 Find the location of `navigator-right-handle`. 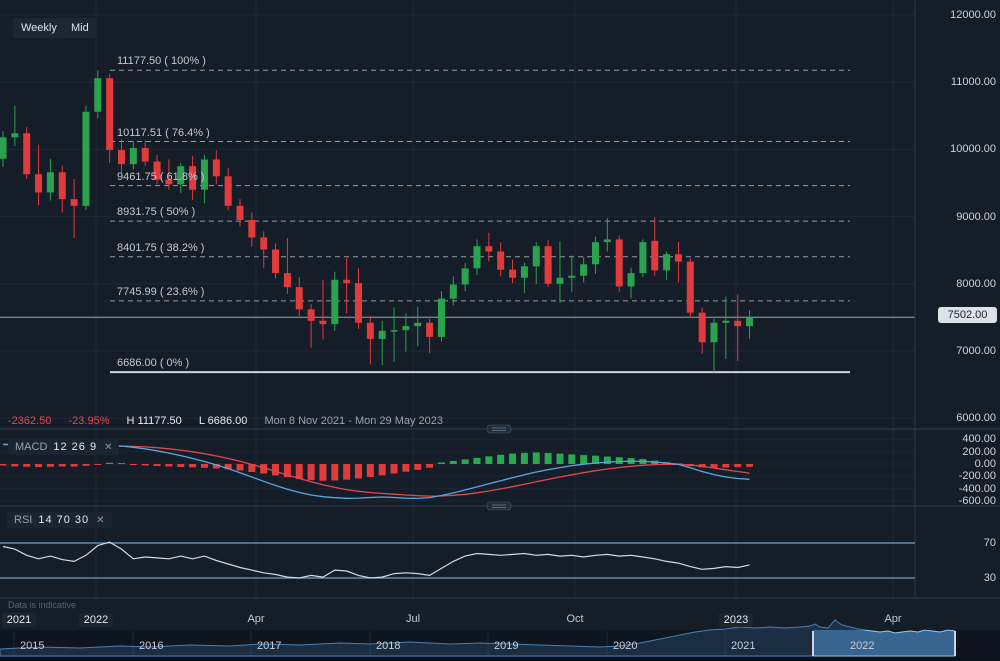

navigator-right-handle is located at coordinates (955, 643).